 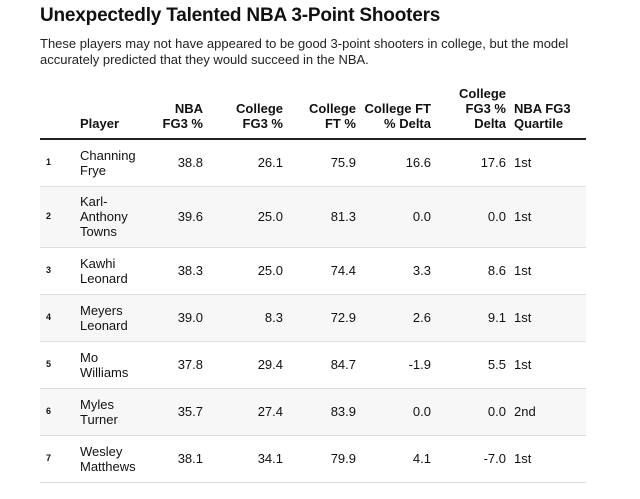 What do you see at coordinates (58, 163) in the screenshot?
I see `cell-rank: 1` at bounding box center [58, 163].